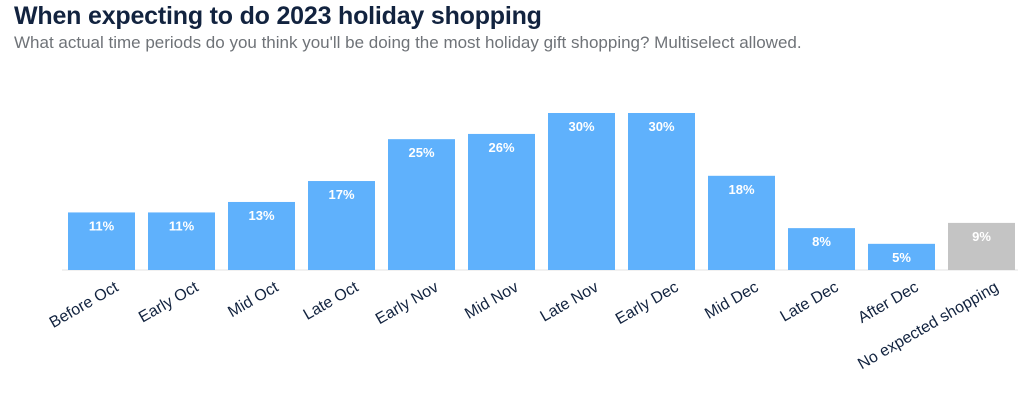 This screenshot has height=400, width=1024. What do you see at coordinates (928, 326) in the screenshot?
I see `category-tick-label: No expected shopping` at bounding box center [928, 326].